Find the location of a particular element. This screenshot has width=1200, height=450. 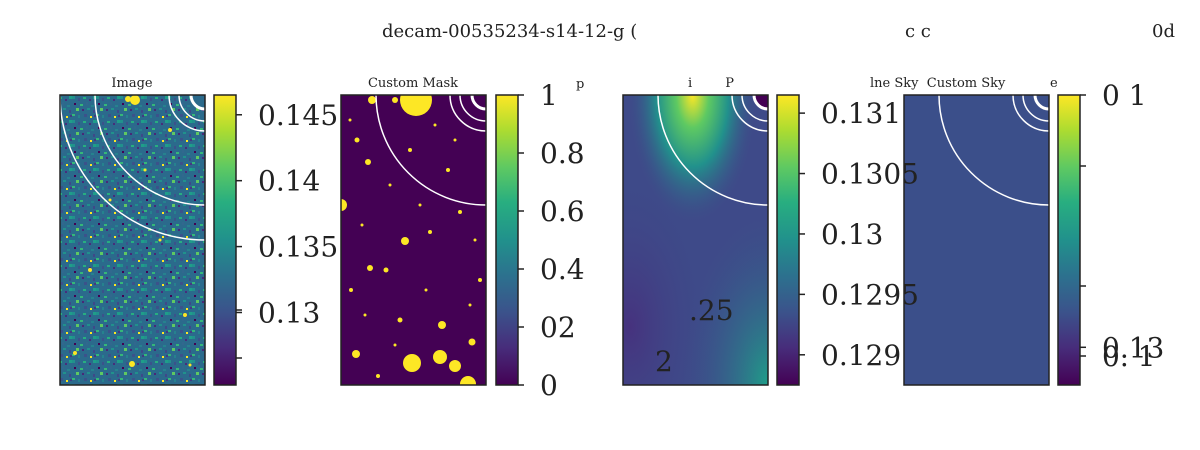

sky-frame is located at coordinates (976, 240).